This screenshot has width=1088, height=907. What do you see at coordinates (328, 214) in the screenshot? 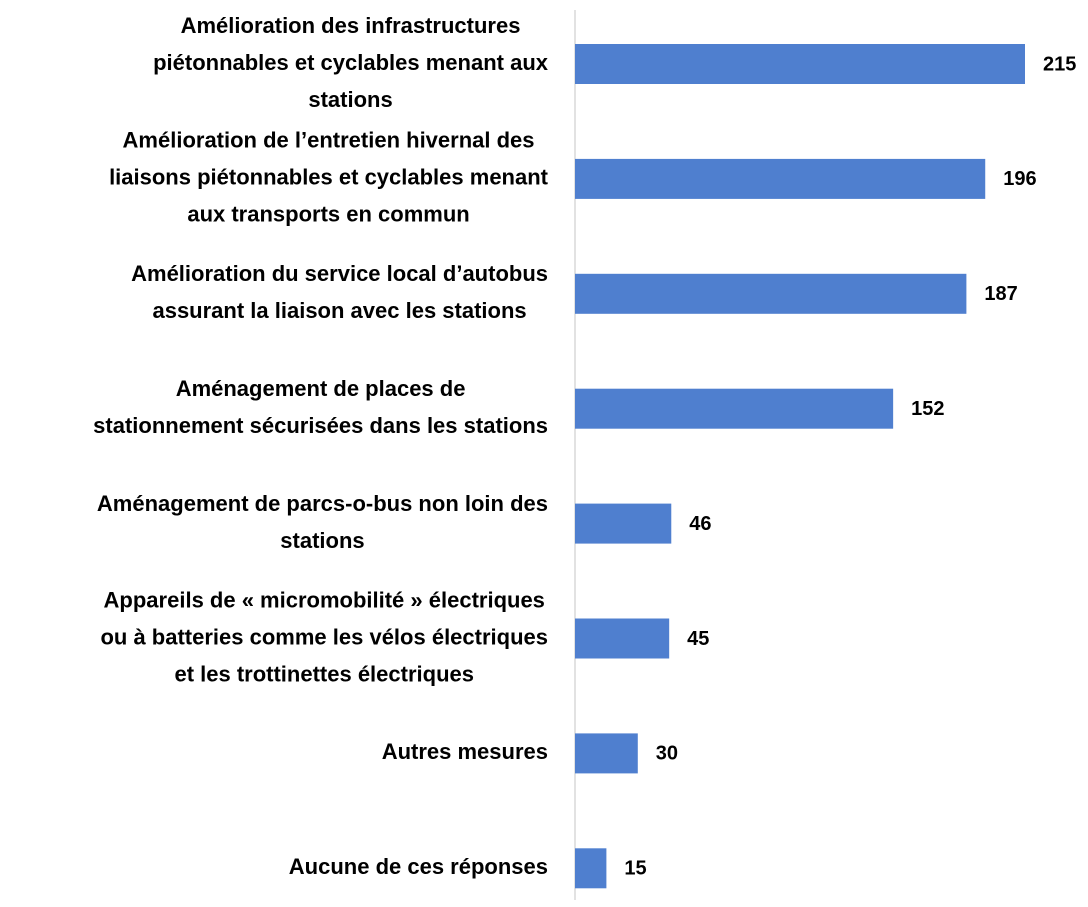
I see `category-label: aux transports en commun` at bounding box center [328, 214].